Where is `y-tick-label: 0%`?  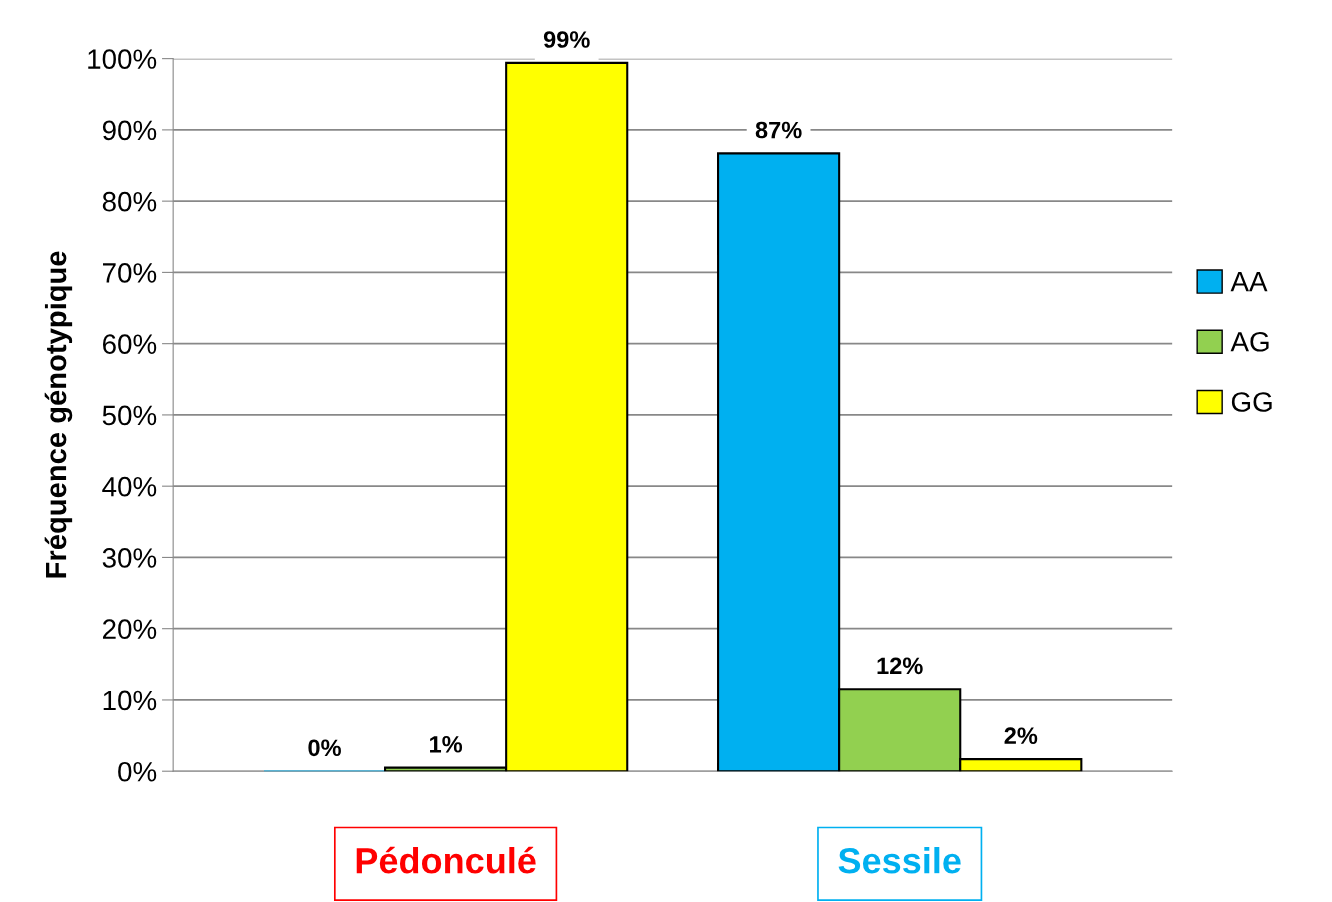 y-tick-label: 0% is located at coordinates (137, 771).